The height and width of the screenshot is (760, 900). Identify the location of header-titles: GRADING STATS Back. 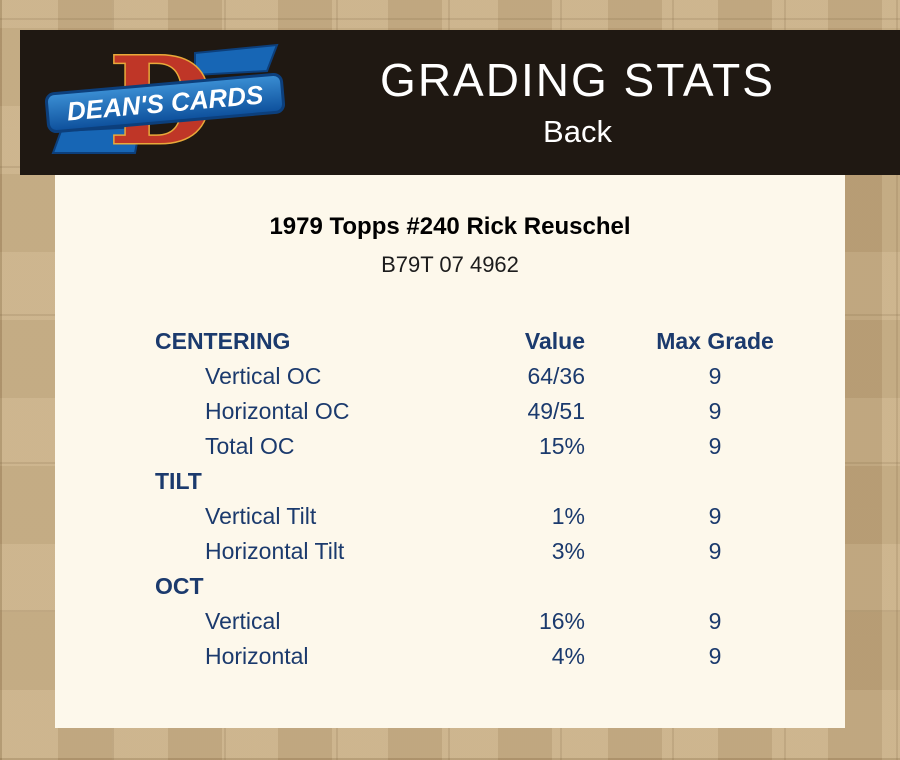
(605, 102).